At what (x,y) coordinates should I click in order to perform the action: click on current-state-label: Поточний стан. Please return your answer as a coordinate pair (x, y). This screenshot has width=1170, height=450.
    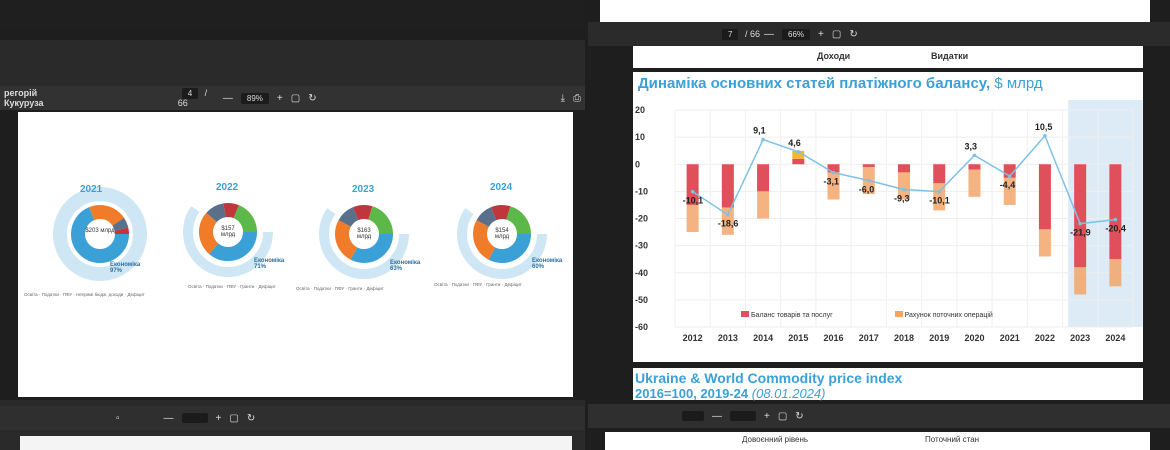
    Looking at the image, I should click on (952, 439).